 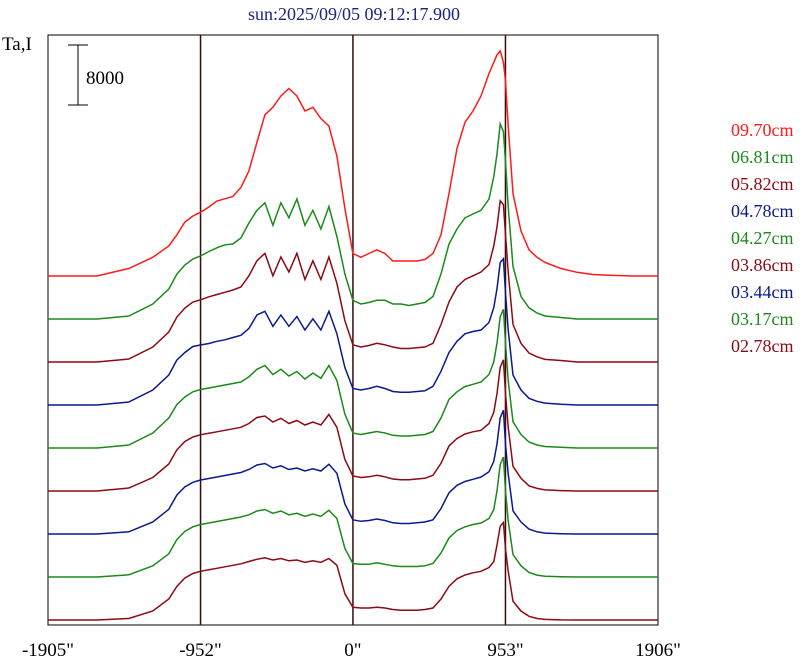 I want to click on legend-item-06.81cm: 06.81cm, so click(x=762, y=157).